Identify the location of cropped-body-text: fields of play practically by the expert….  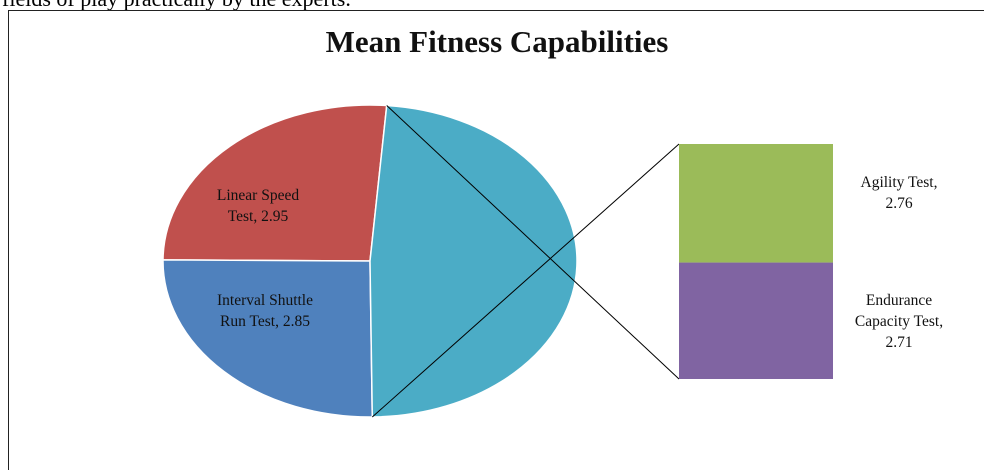
(176, 6).